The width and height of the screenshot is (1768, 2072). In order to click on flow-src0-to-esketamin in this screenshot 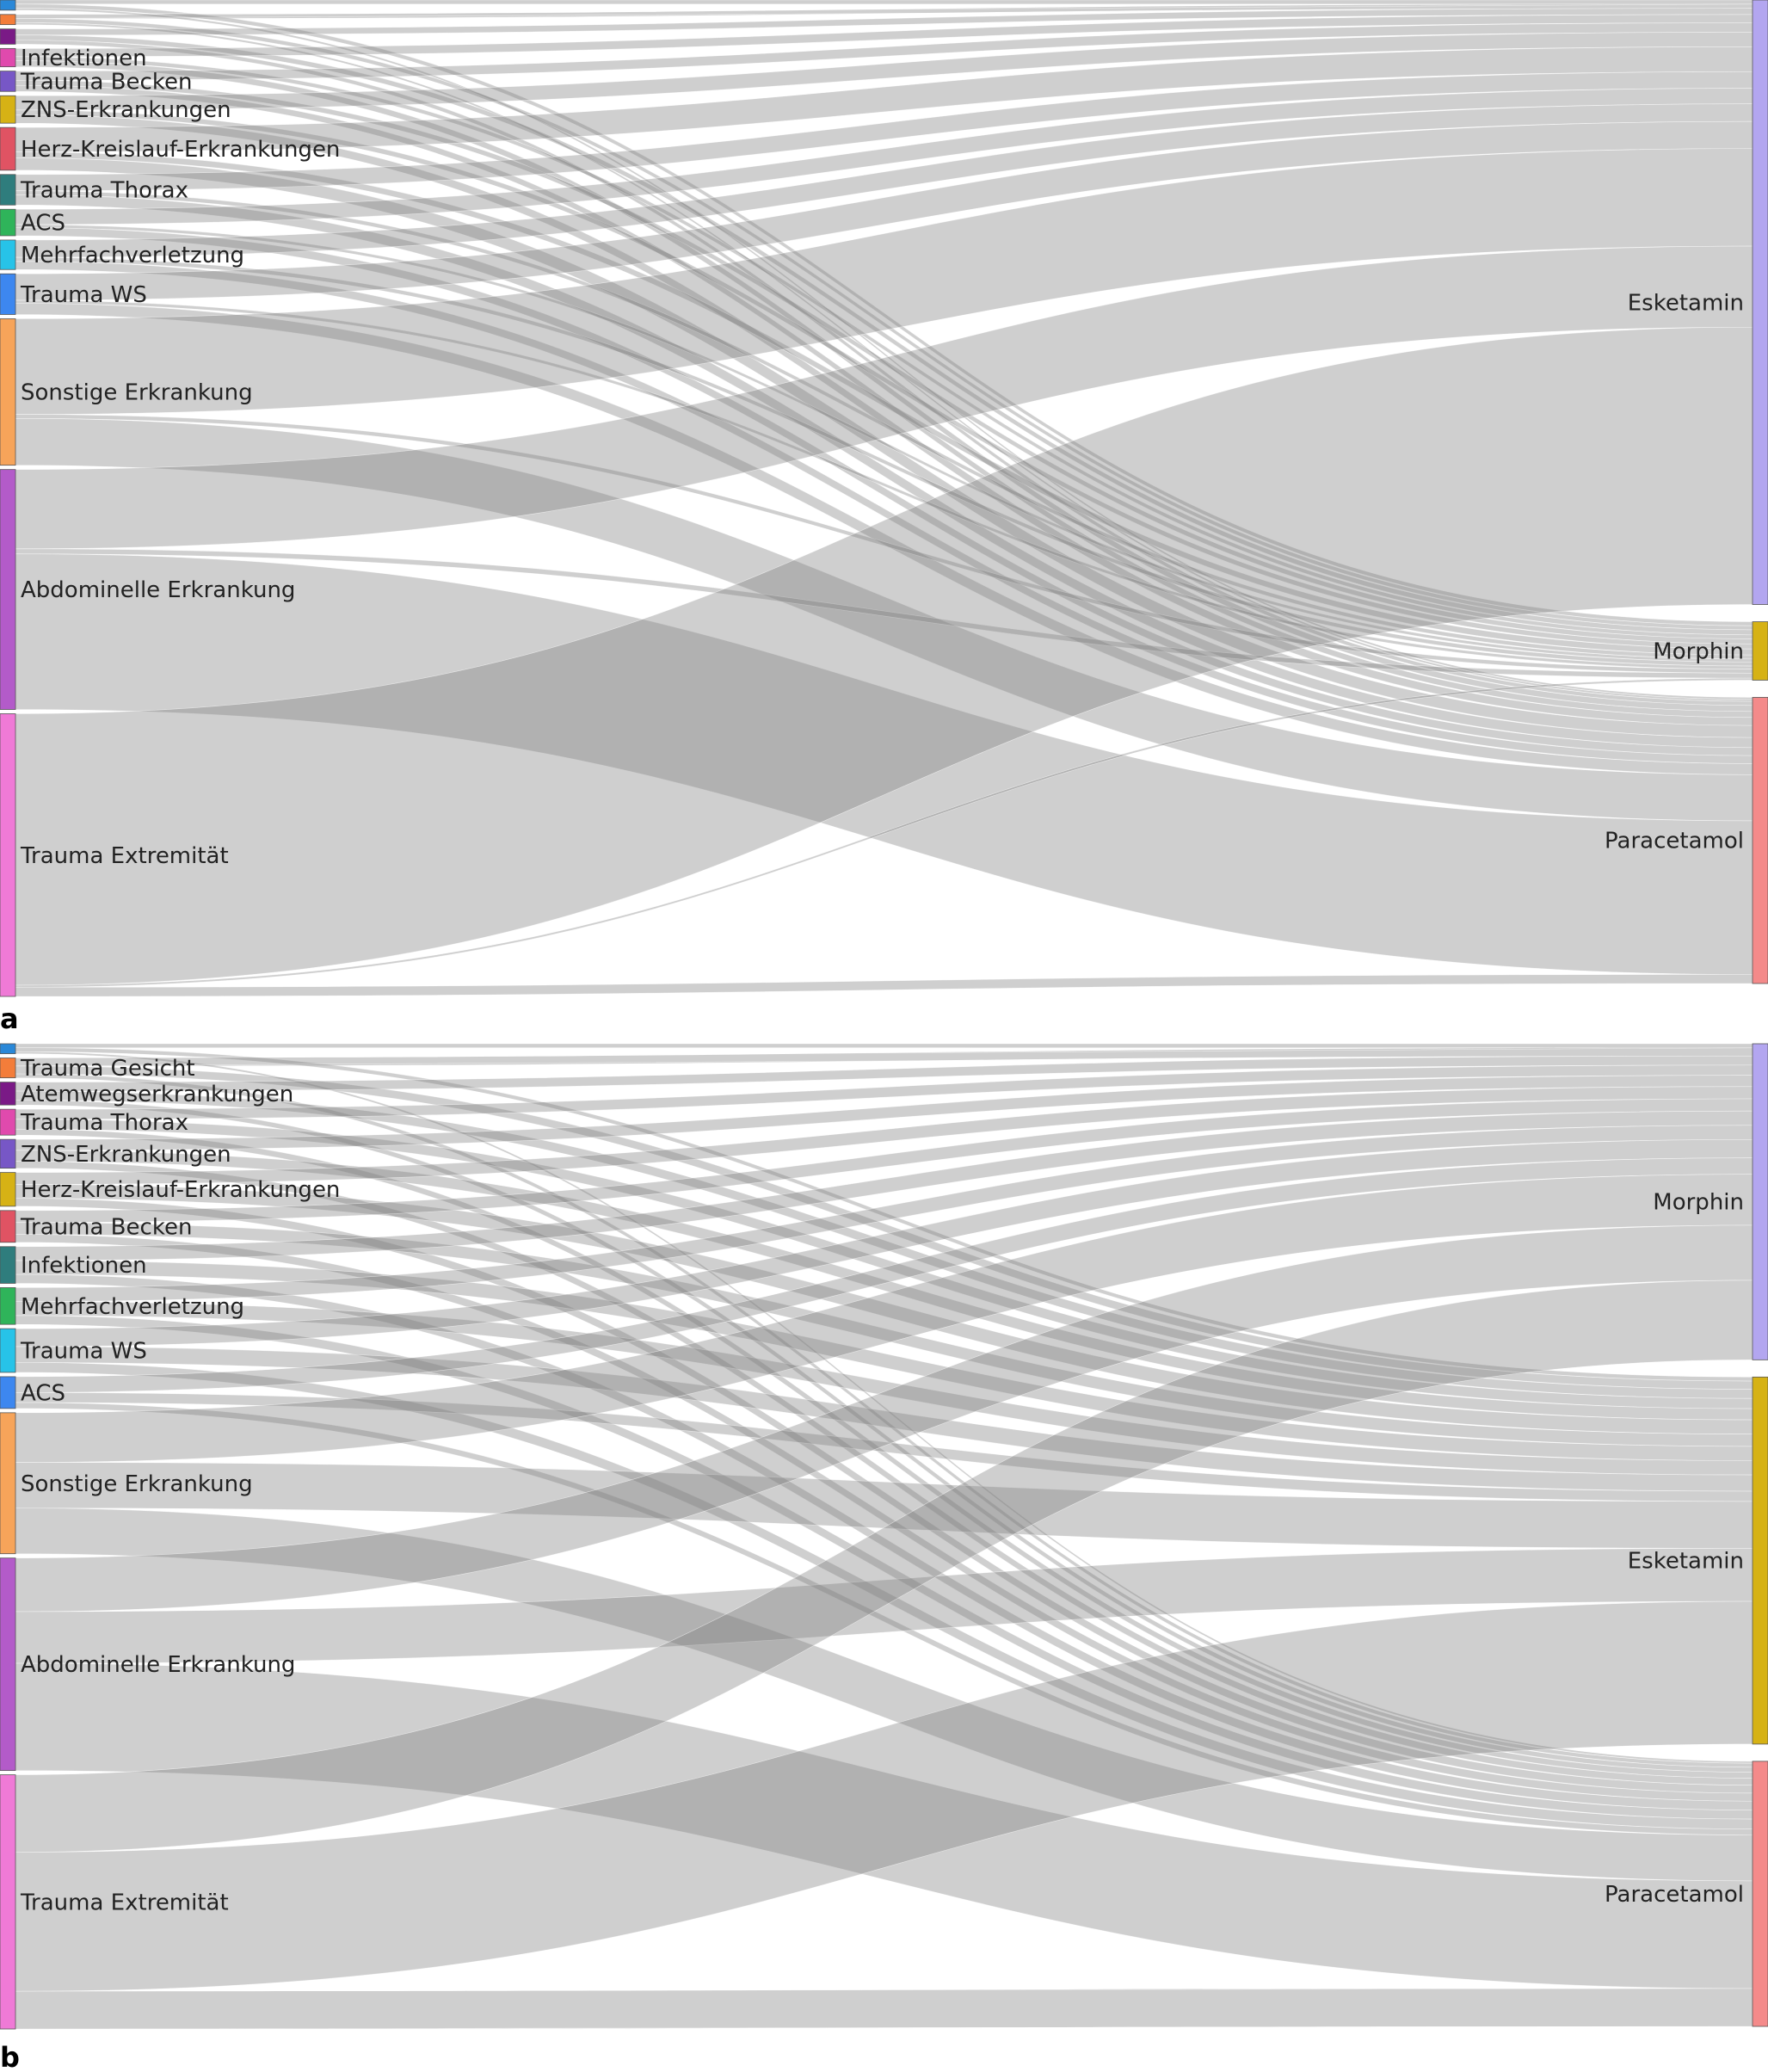, I will do `click(884, 2)`.